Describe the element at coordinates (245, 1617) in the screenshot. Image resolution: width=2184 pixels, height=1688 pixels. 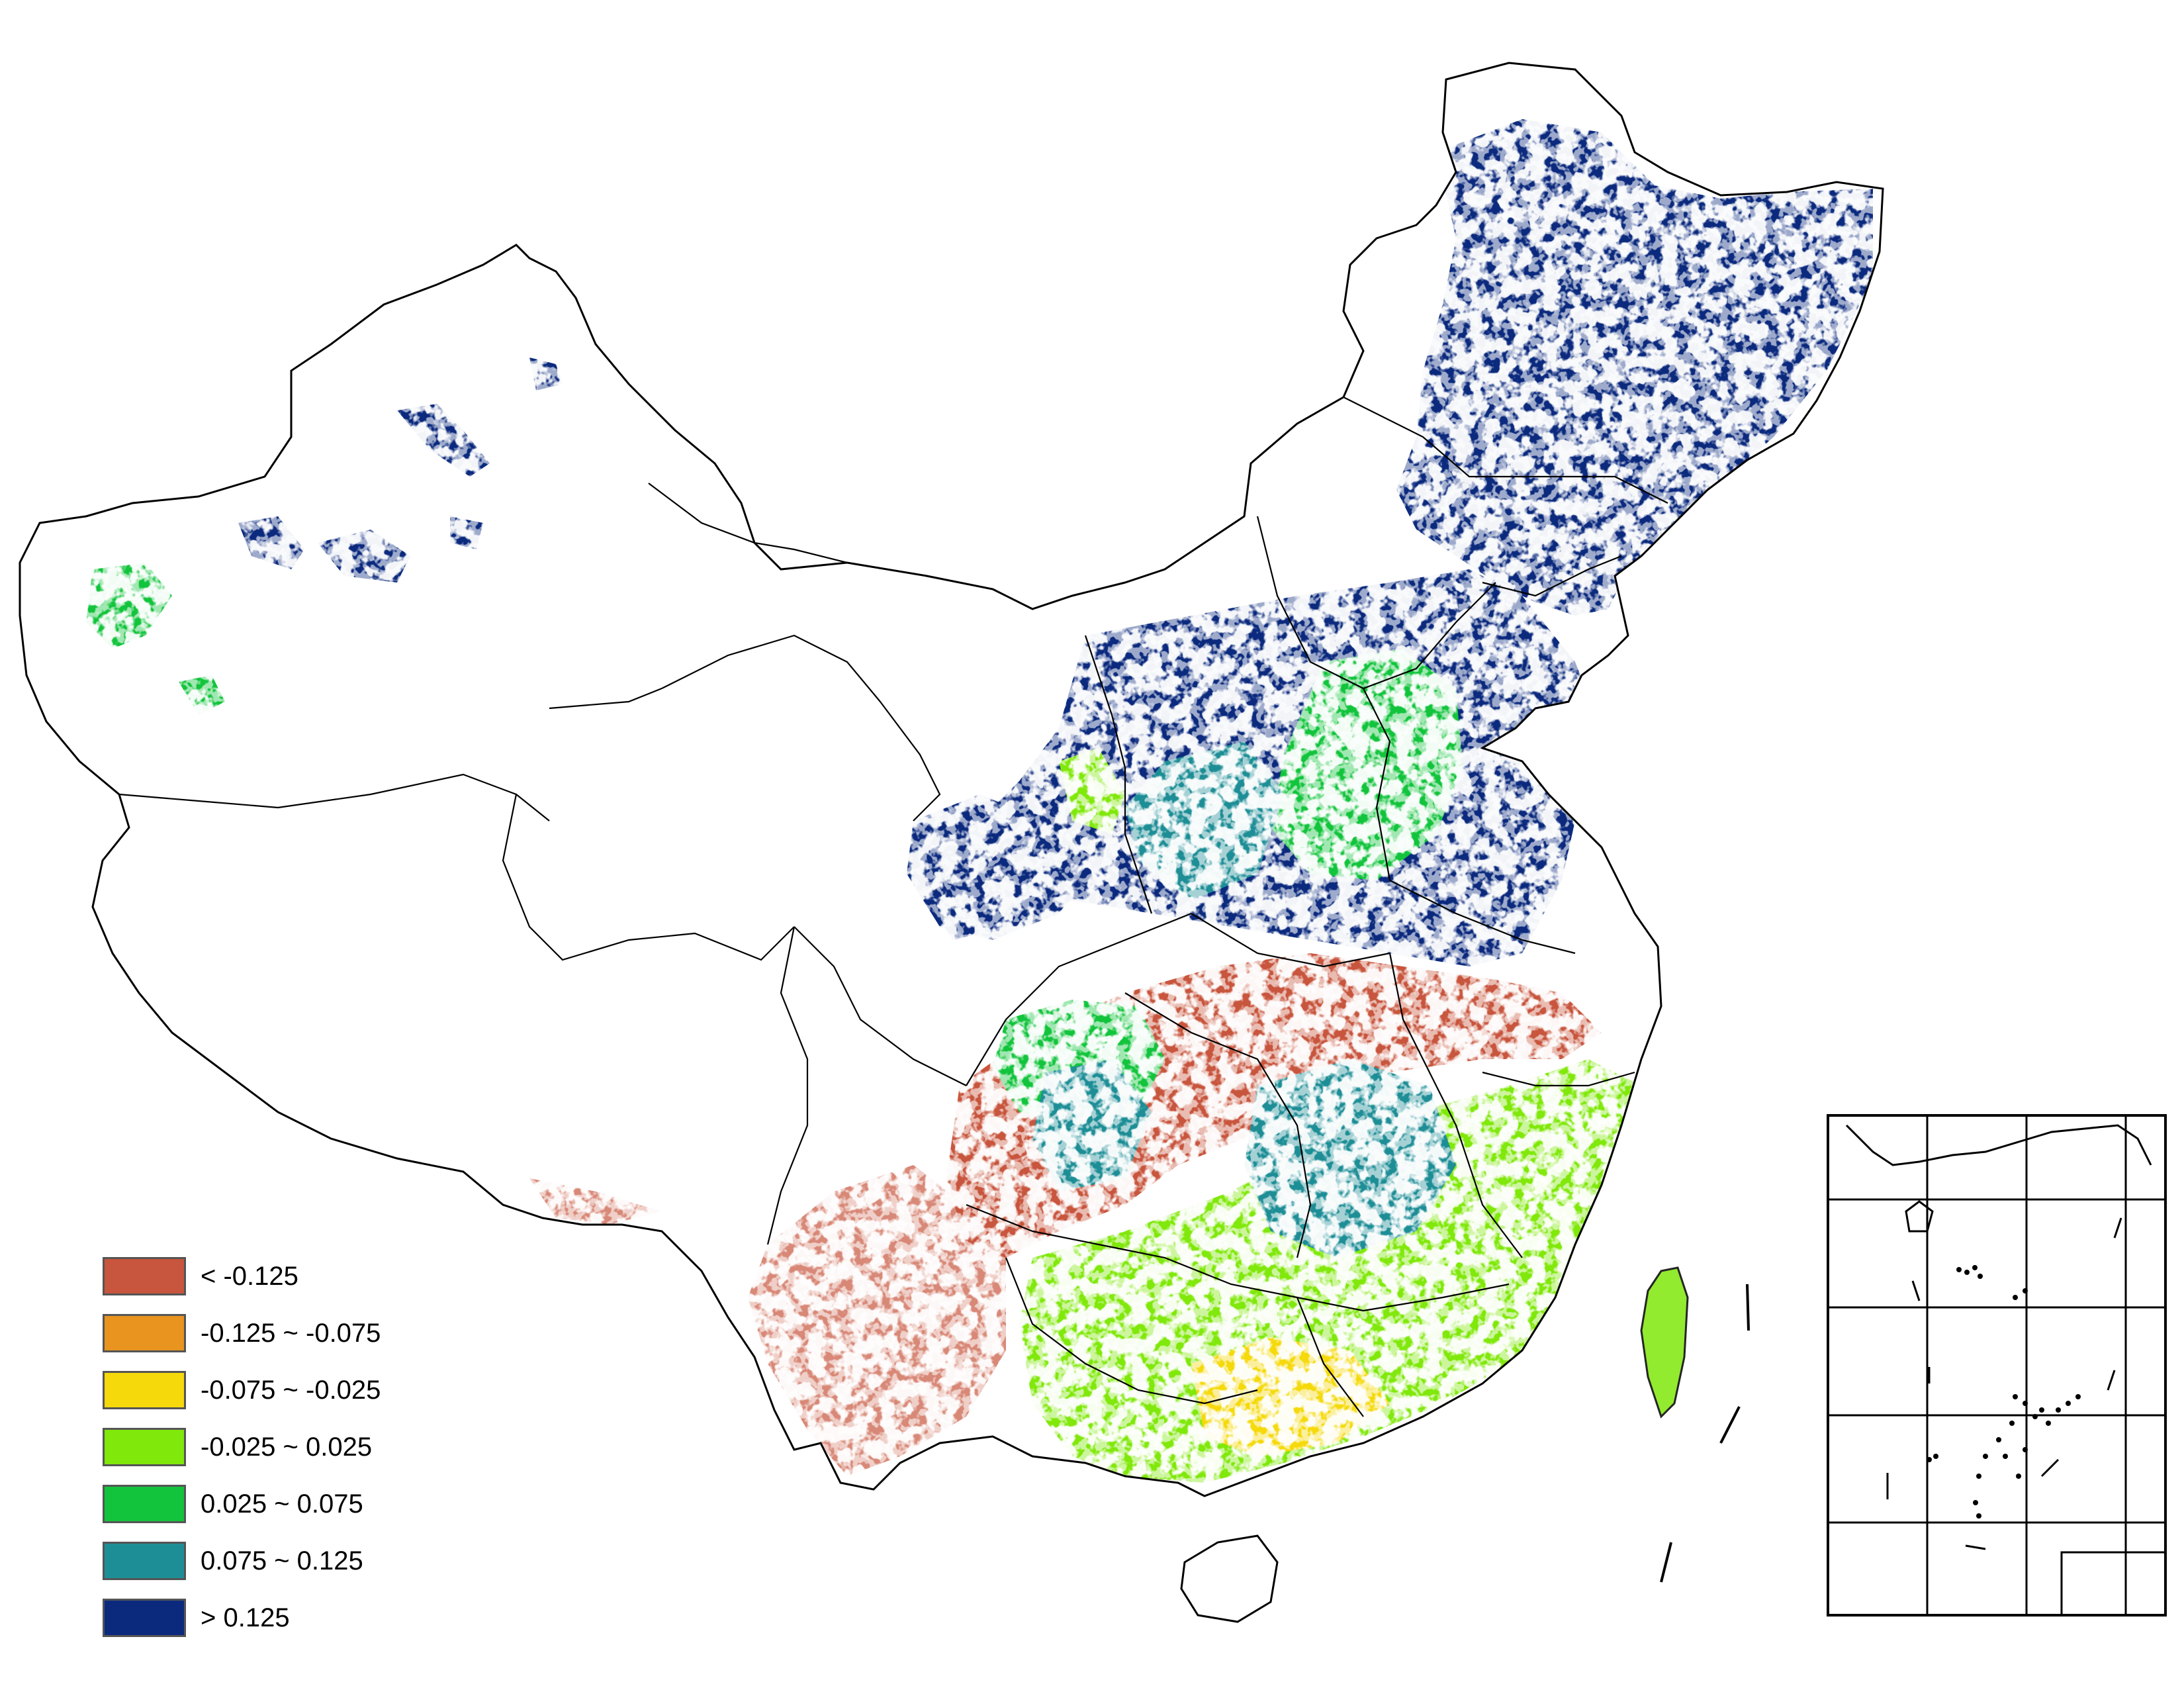
I see `legend-label: > 0.125` at that location.